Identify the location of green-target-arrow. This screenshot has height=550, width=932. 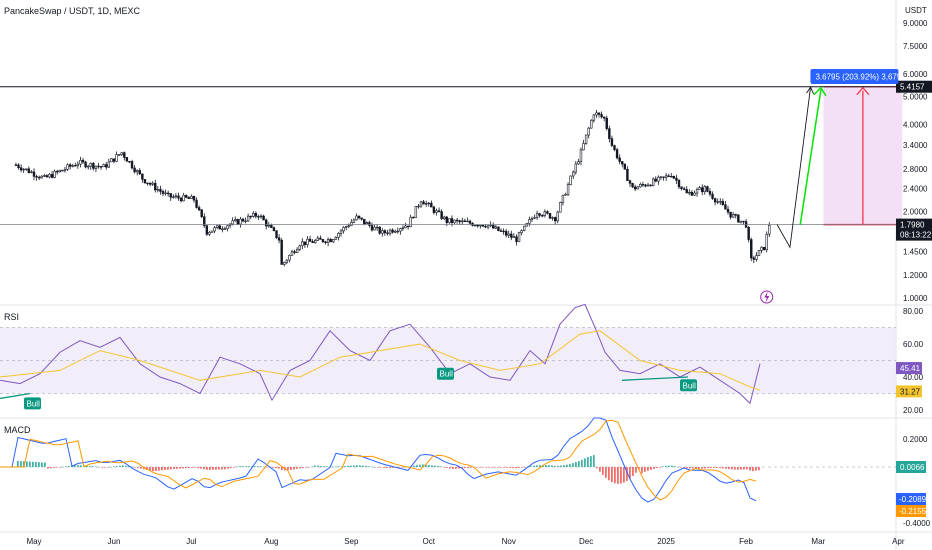
(810, 157).